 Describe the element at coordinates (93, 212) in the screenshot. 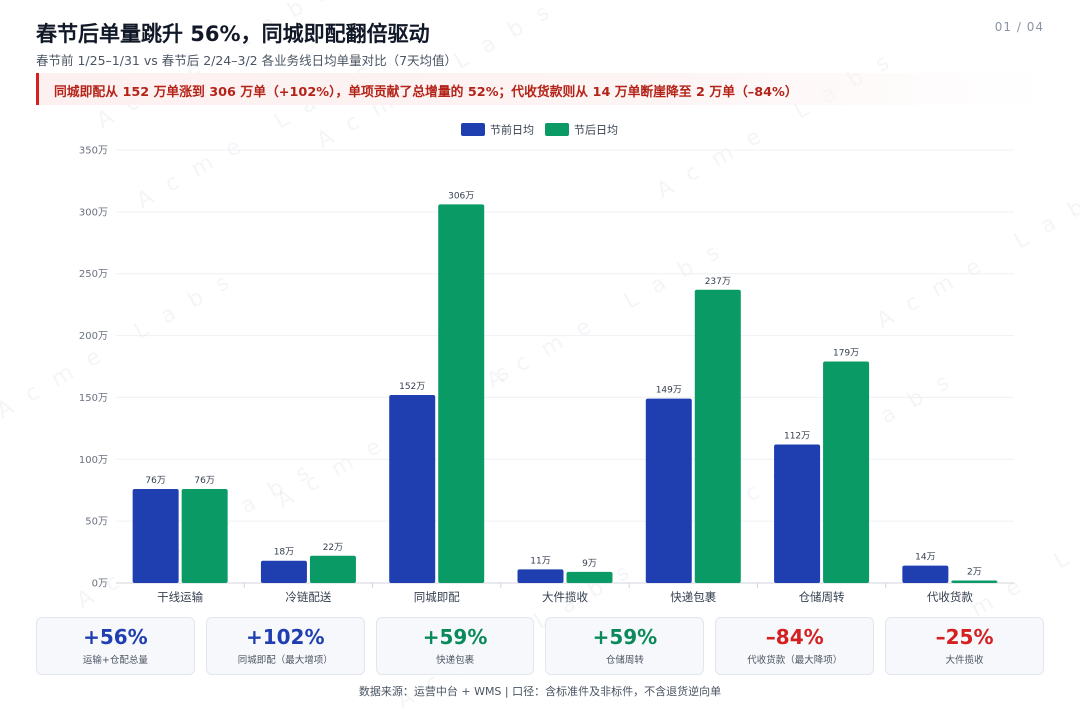

I see `y-tick-label: 300万` at that location.